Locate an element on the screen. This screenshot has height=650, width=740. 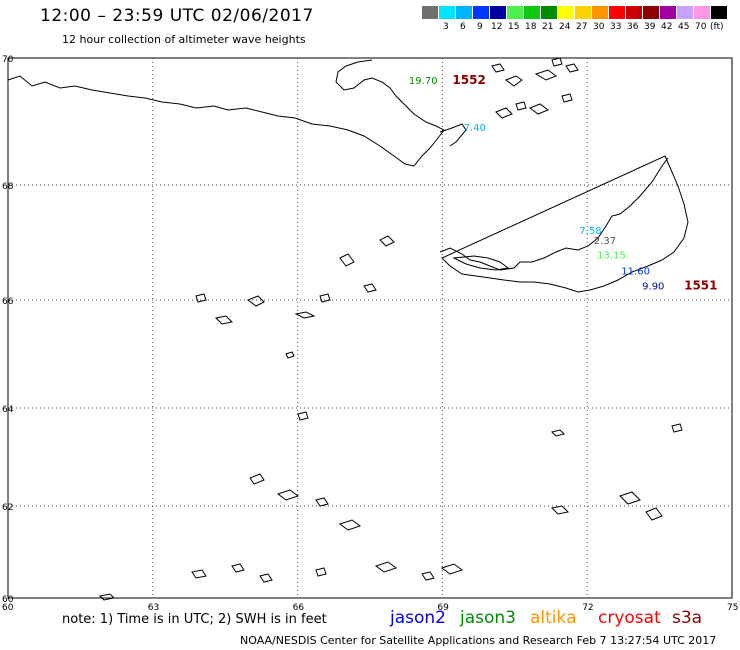
scale-label: 36 is located at coordinates (633, 27).